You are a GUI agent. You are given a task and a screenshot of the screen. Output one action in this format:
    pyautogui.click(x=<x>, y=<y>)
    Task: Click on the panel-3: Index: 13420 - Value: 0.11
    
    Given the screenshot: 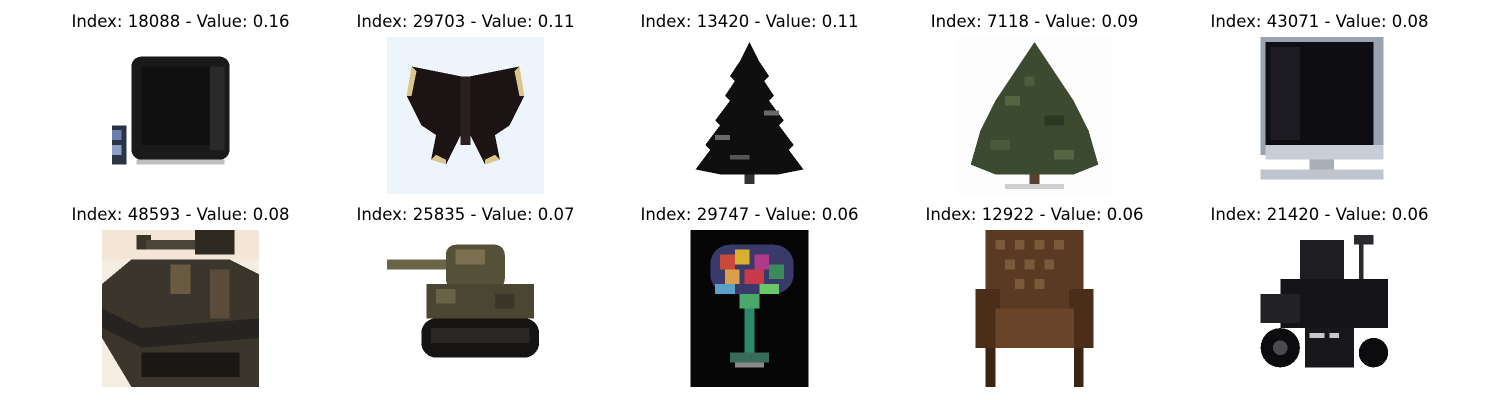 What is the action you would take?
    pyautogui.click(x=749, y=97)
    